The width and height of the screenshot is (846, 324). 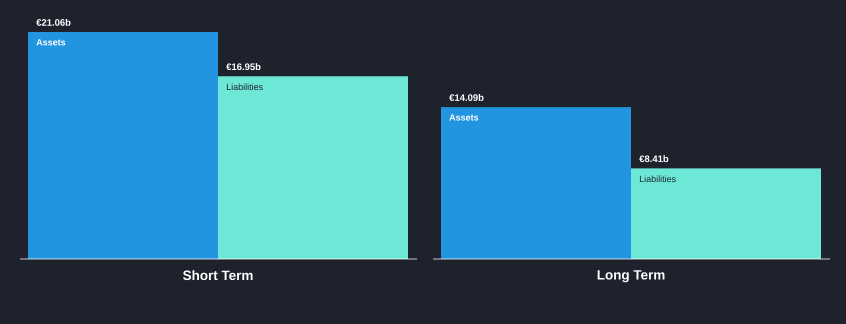 I want to click on data-label: €16.95b, so click(x=243, y=66).